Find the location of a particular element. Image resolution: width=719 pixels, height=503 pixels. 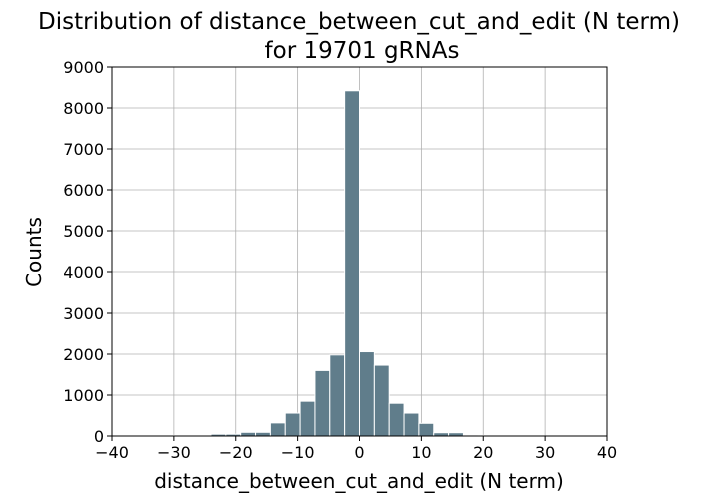

y-tick-label: 9000 is located at coordinates (83, 67).